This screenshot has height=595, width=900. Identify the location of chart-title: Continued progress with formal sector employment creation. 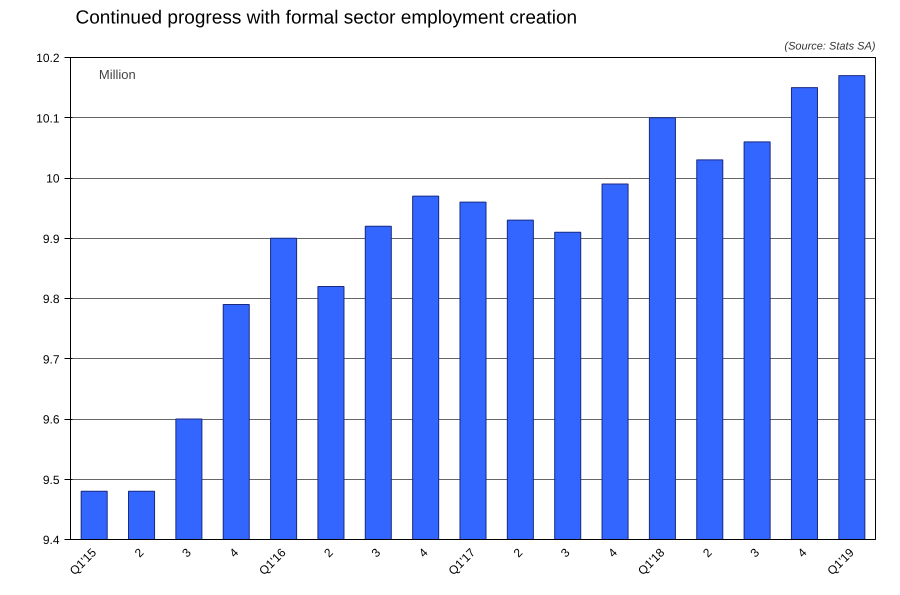
(327, 18).